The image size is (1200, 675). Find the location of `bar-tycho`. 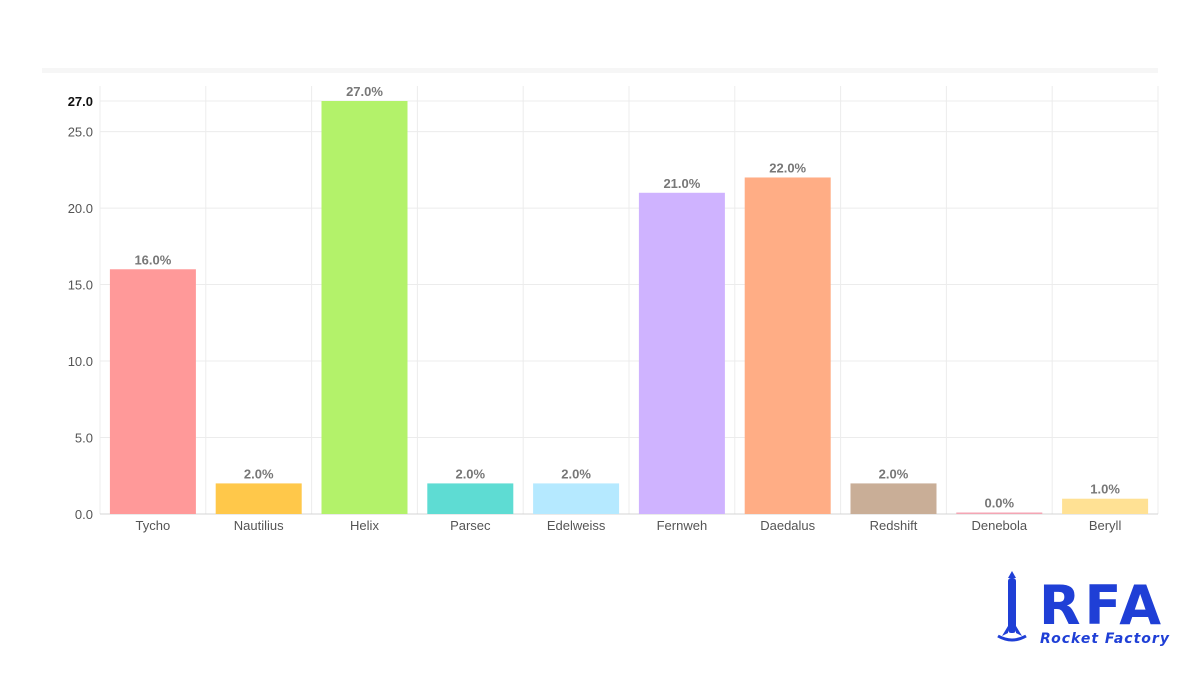

bar-tycho is located at coordinates (152, 391).